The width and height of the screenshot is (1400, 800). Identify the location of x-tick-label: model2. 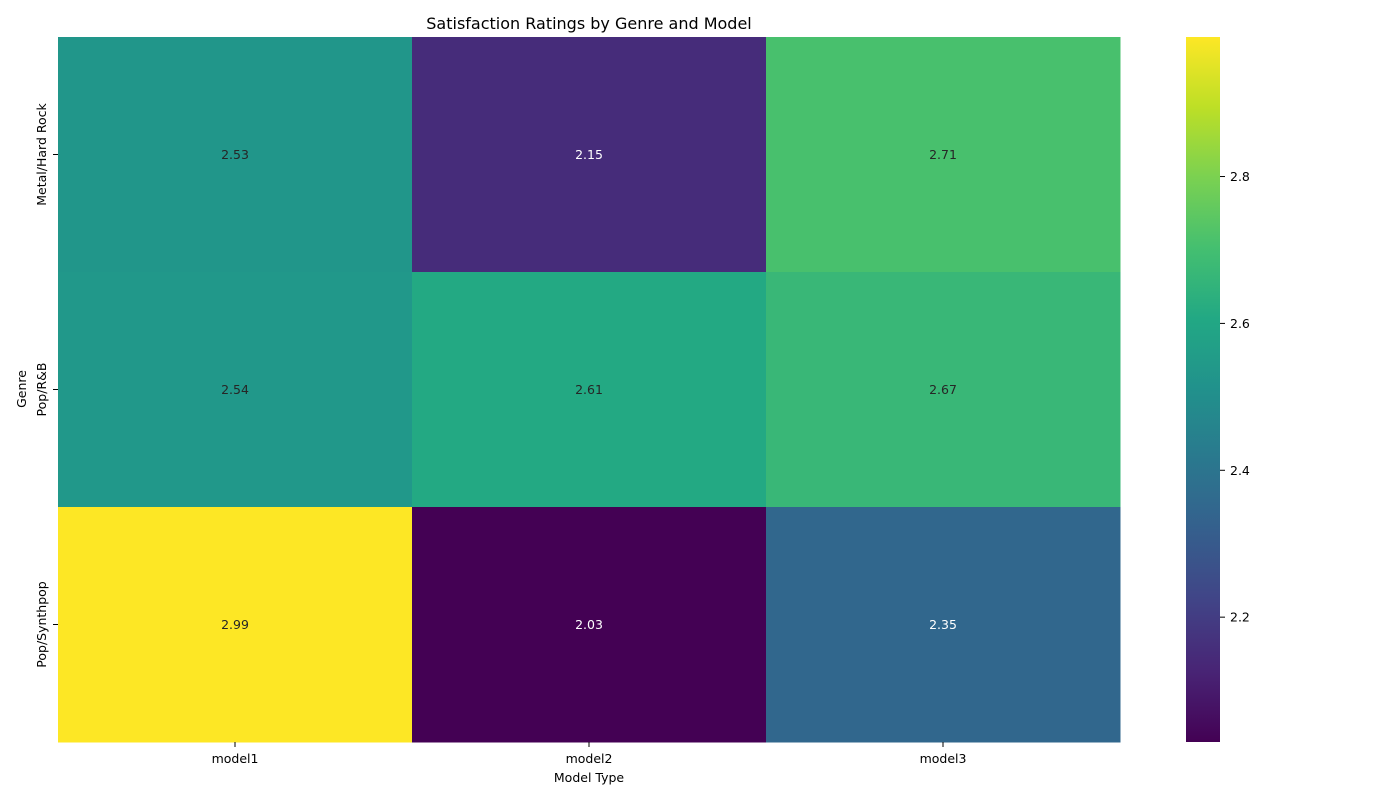
(589, 758).